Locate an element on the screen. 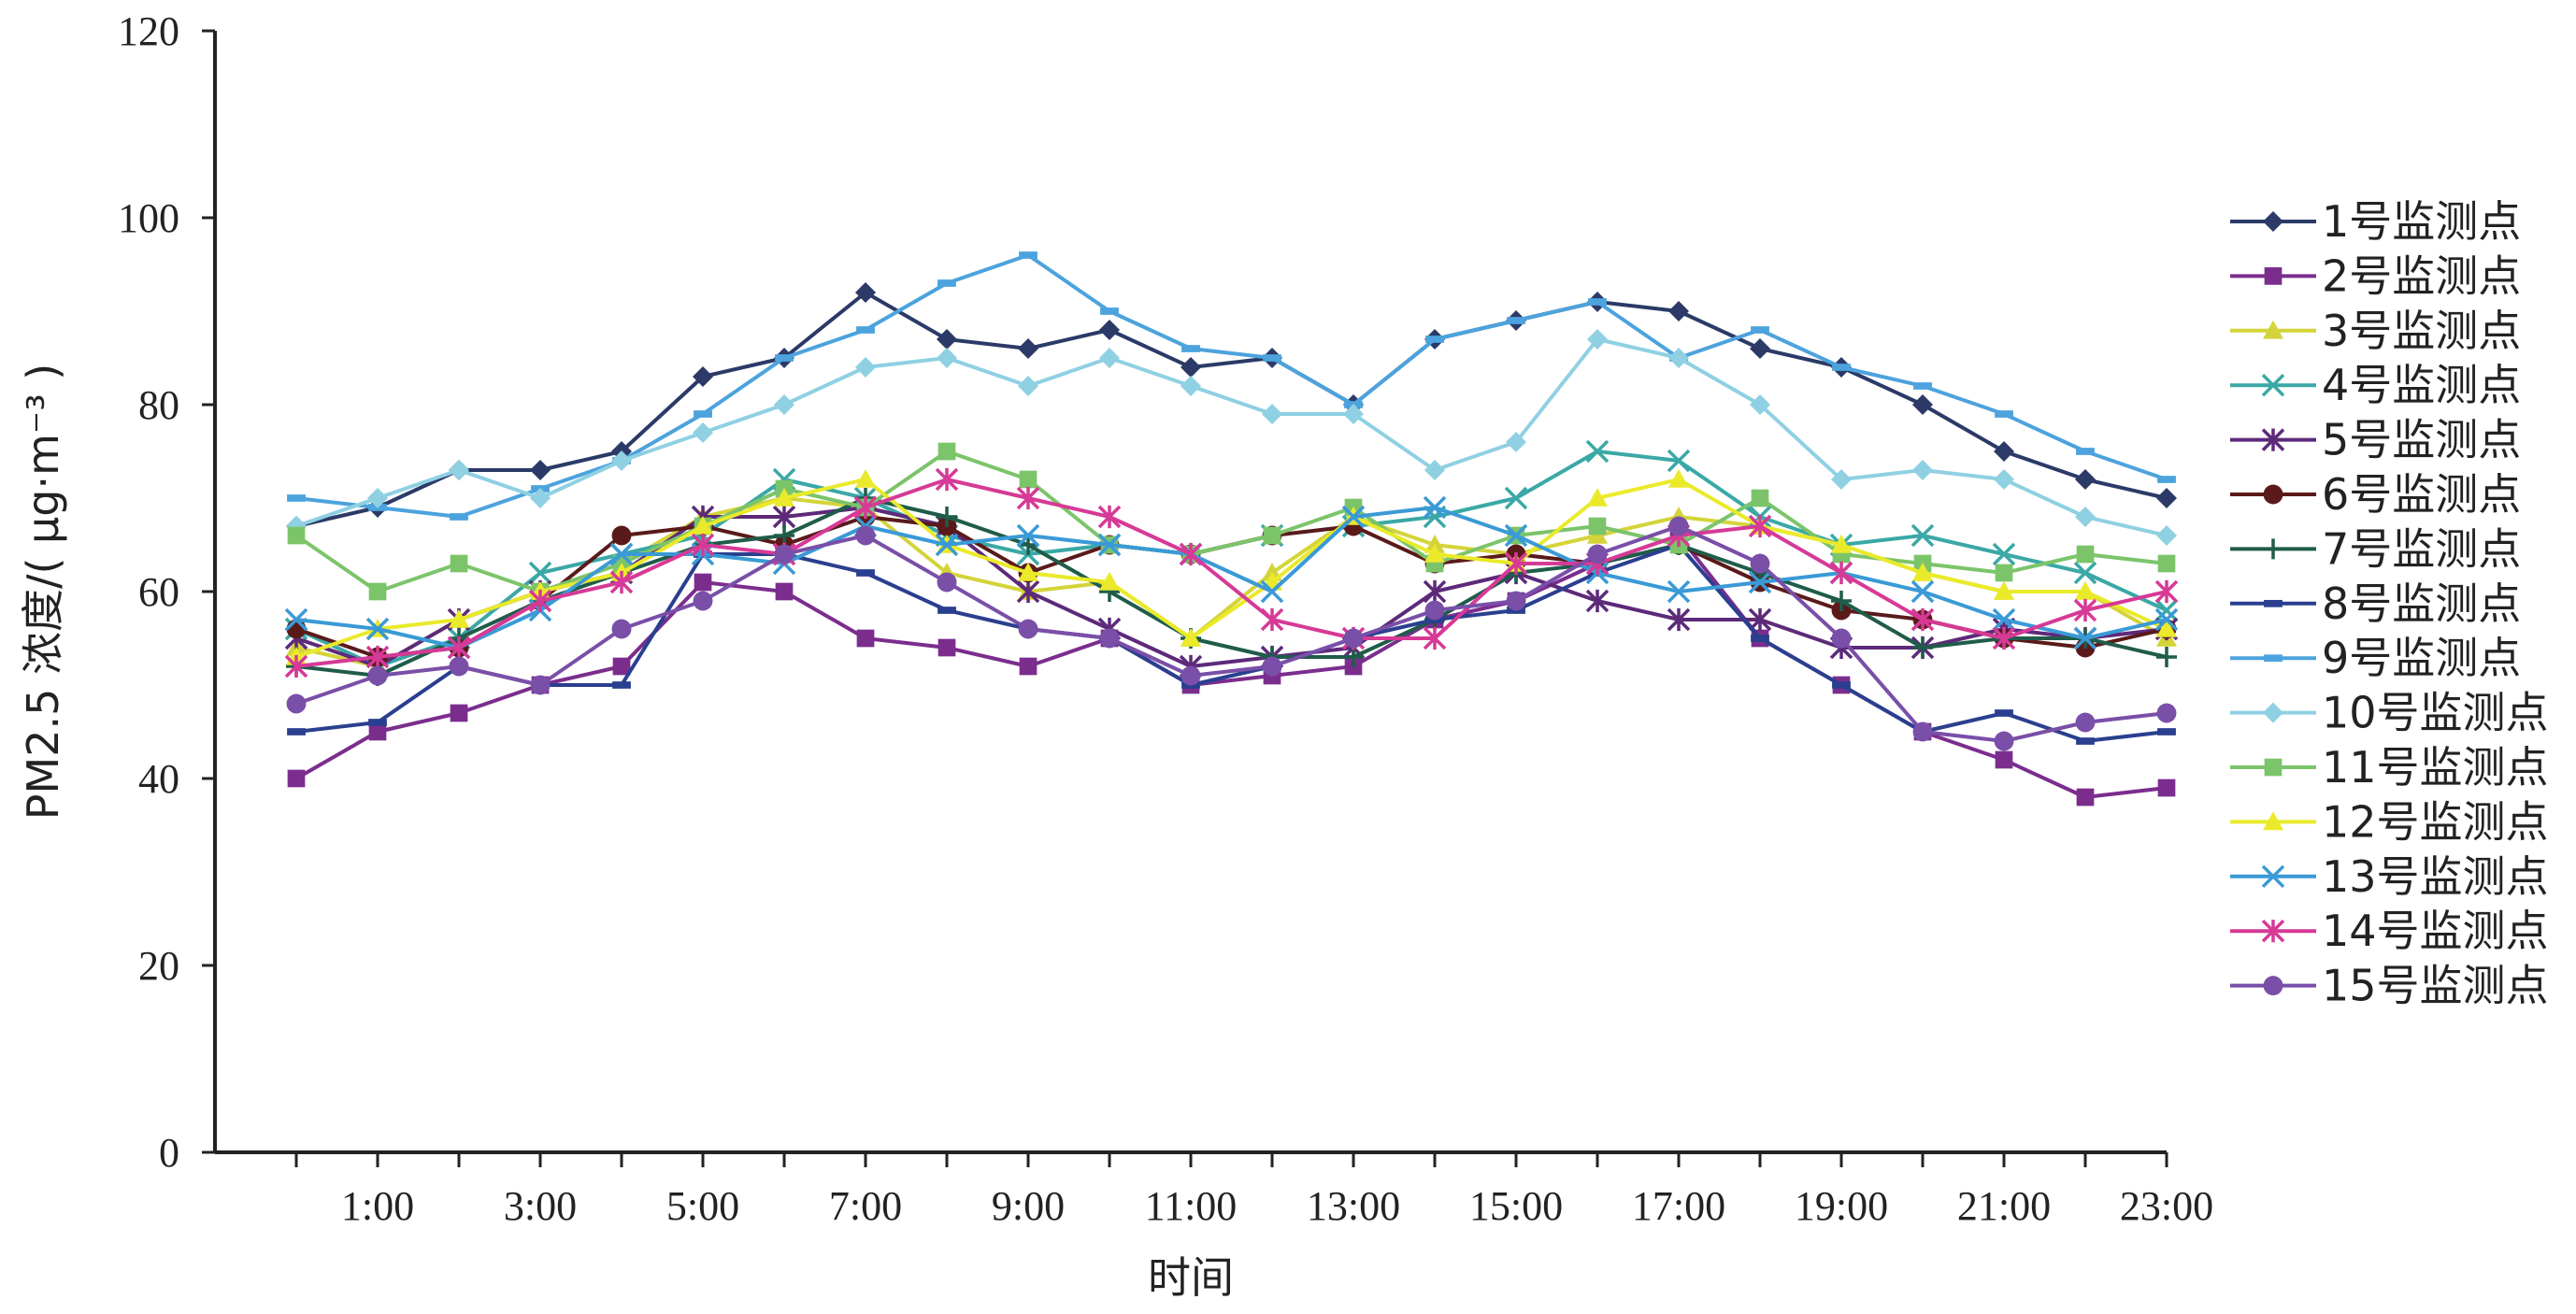  x-tick-label: 1:00 is located at coordinates (377, 1206).